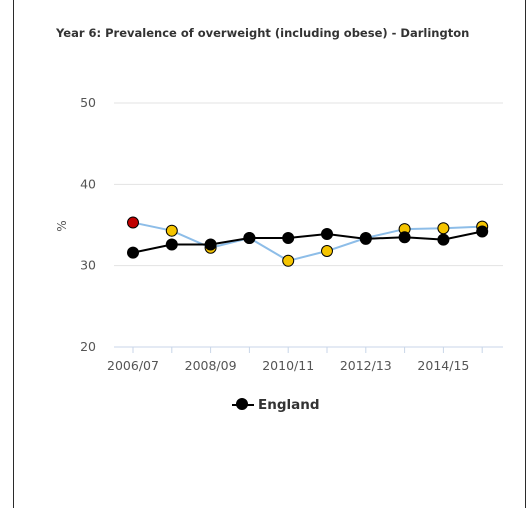  Describe the element at coordinates (133, 365) in the screenshot. I see `x-tick-label: 2006/07` at that location.